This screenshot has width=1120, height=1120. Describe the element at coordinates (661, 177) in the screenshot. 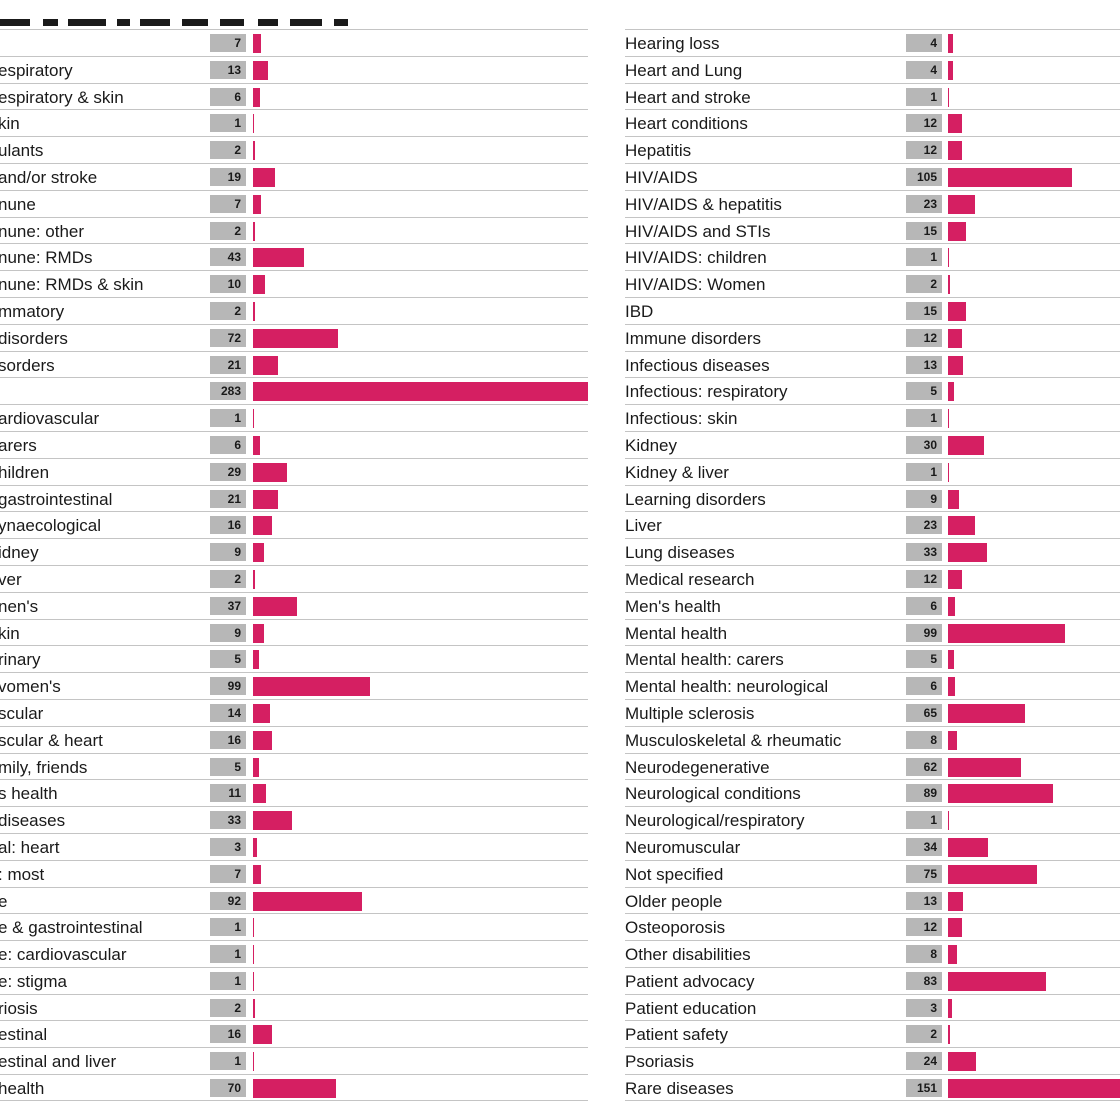

I see `category-label: HIV/AIDS` at that location.